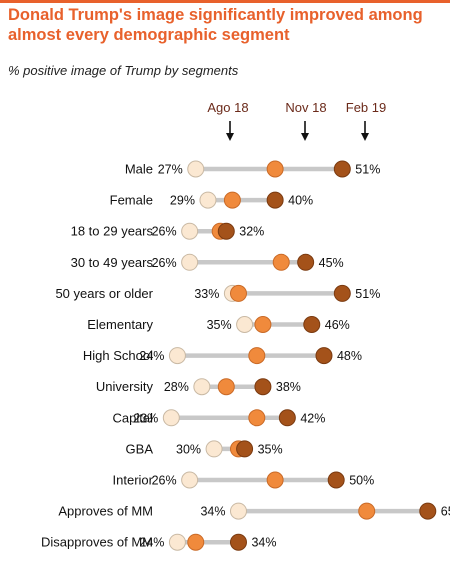  Describe the element at coordinates (361, 481) in the screenshot. I see `value-label-max: 50%` at that location.